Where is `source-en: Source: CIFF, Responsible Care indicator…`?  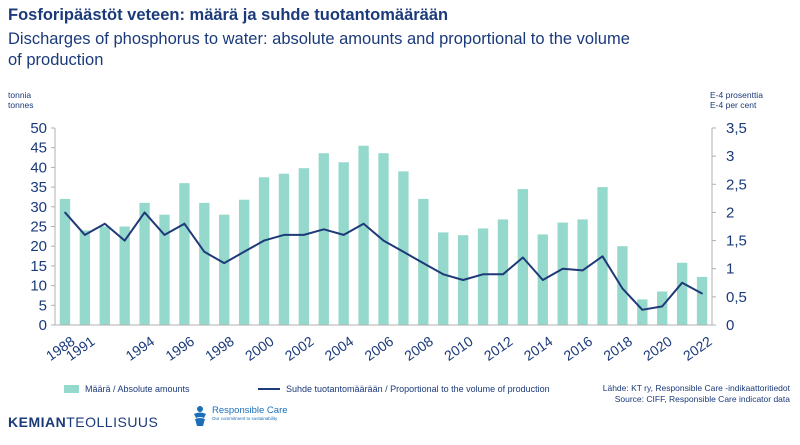 source-en: Source: CIFF, Responsible Care indicator… is located at coordinates (702, 399).